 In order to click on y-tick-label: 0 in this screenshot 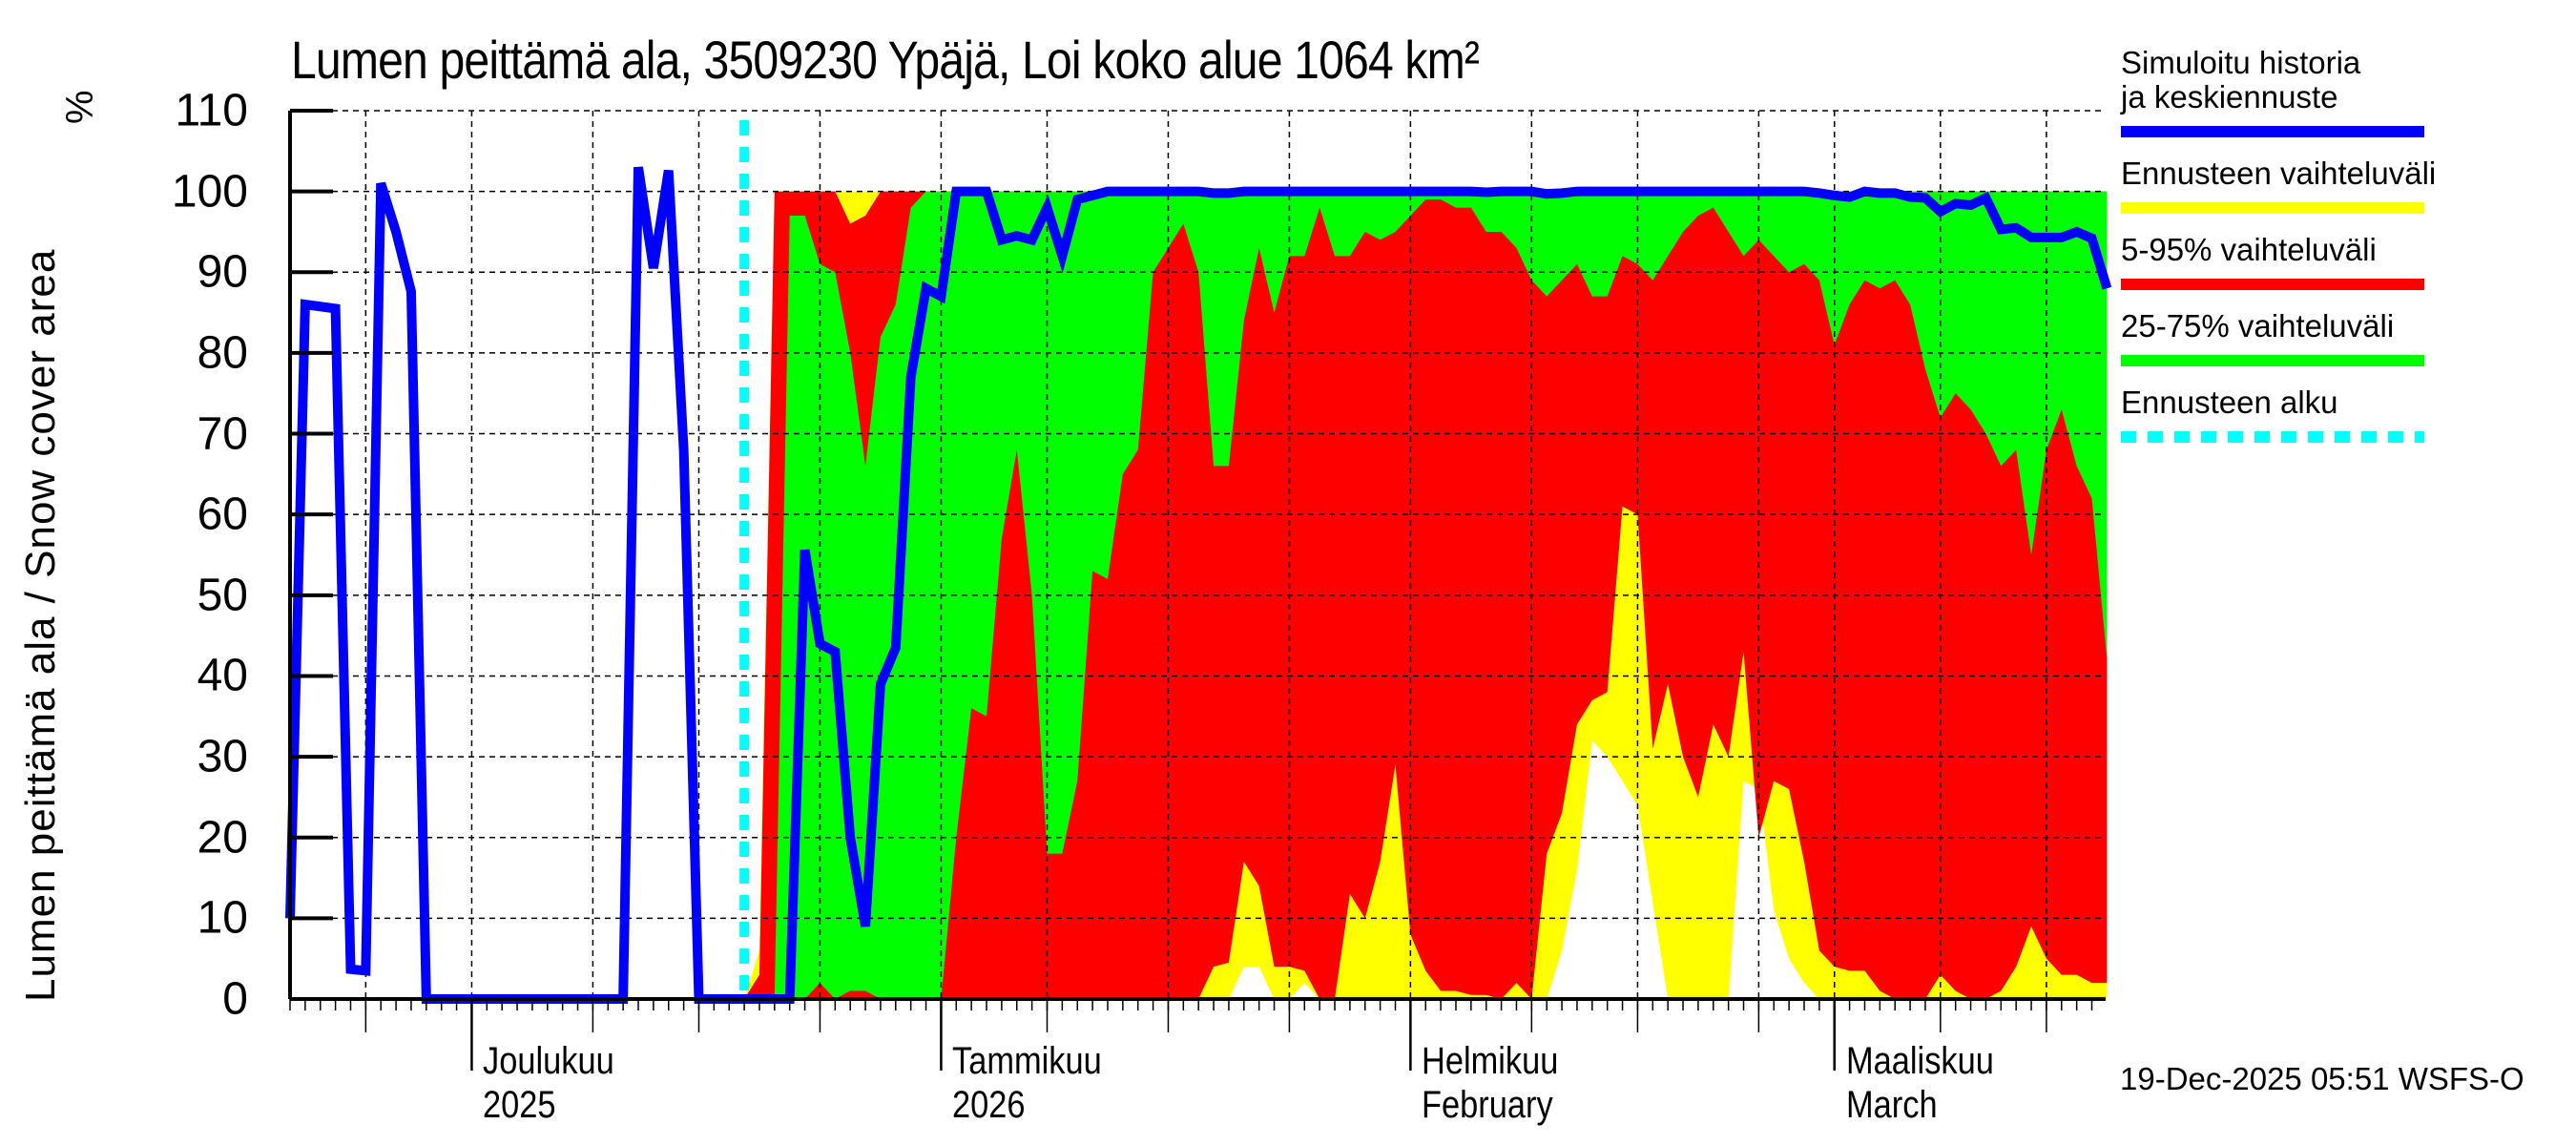, I will do `click(235, 999)`.